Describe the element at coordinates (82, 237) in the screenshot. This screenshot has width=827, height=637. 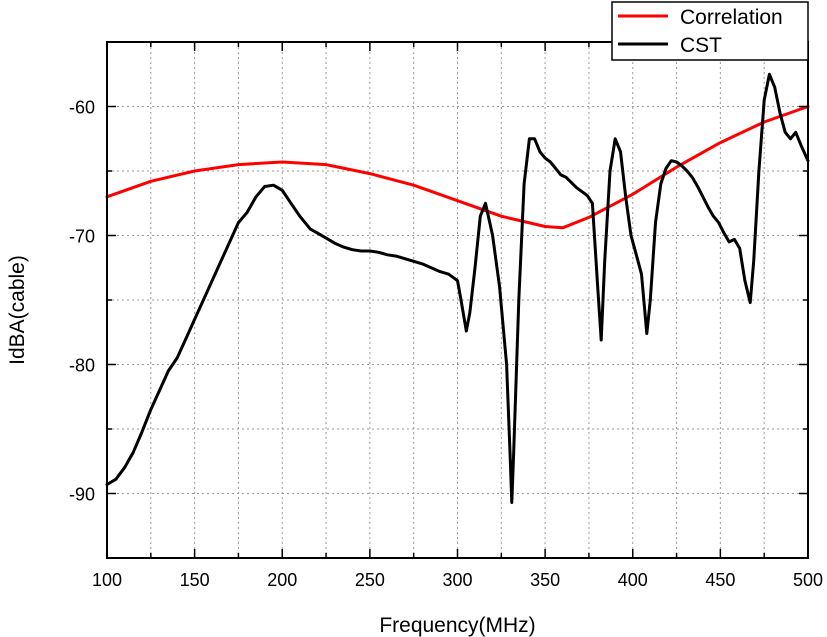
I see `y-tick-label: -70` at that location.